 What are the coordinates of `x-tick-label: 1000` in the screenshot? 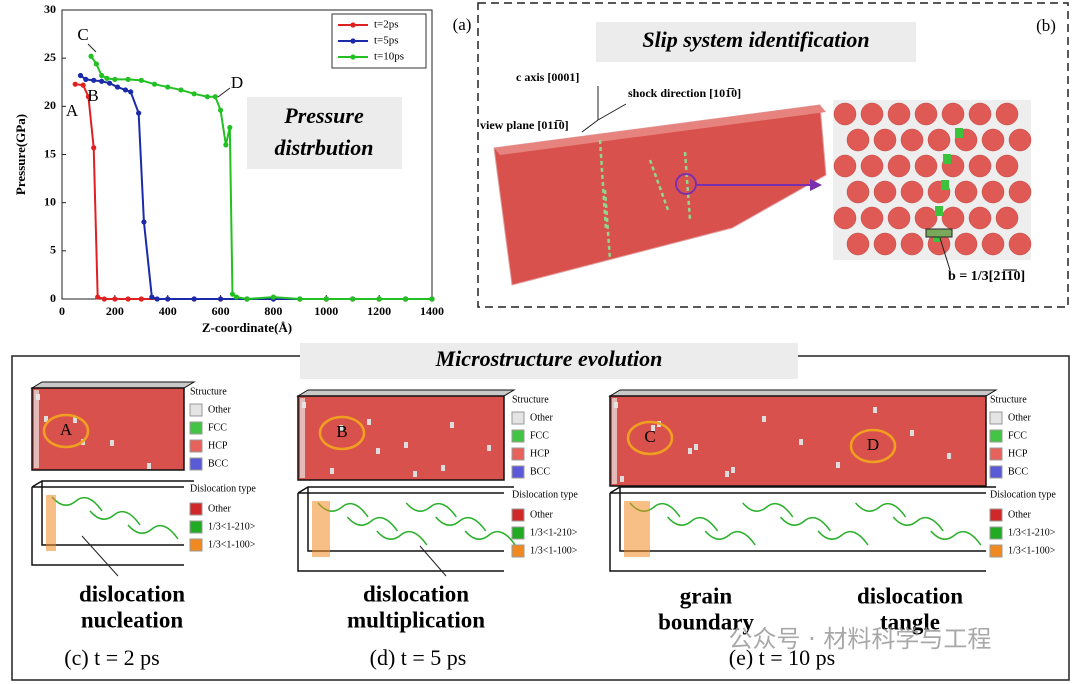 It's located at (326, 311).